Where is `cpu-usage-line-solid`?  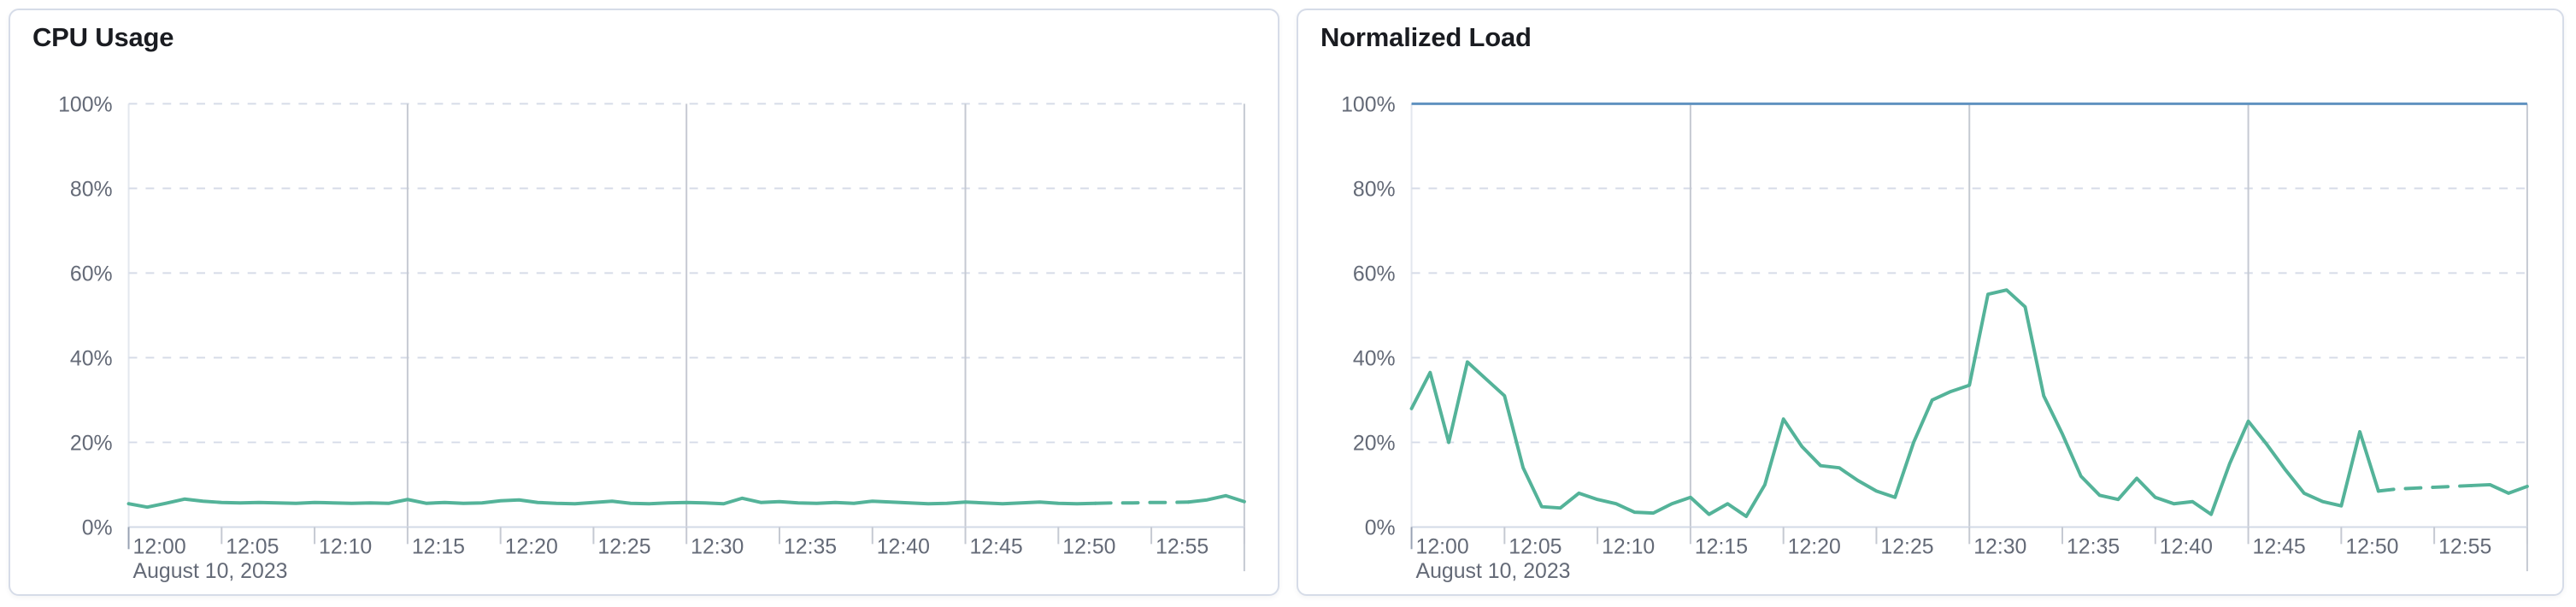 cpu-usage-line-solid is located at coordinates (611, 503).